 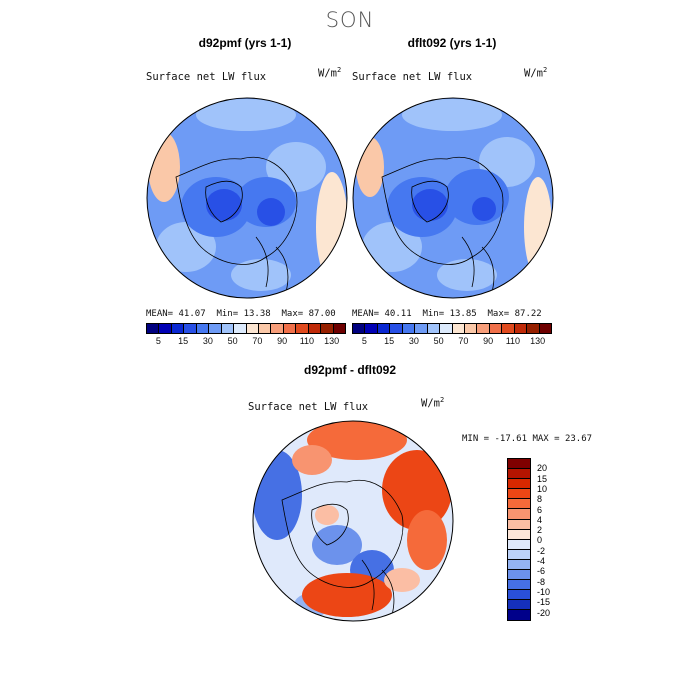 I want to click on colorbar-tick-label: 2, so click(x=540, y=530).